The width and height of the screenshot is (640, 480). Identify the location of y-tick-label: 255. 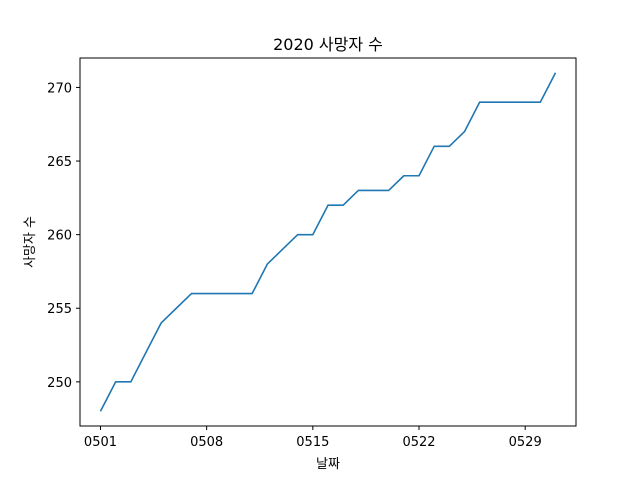
(59, 309).